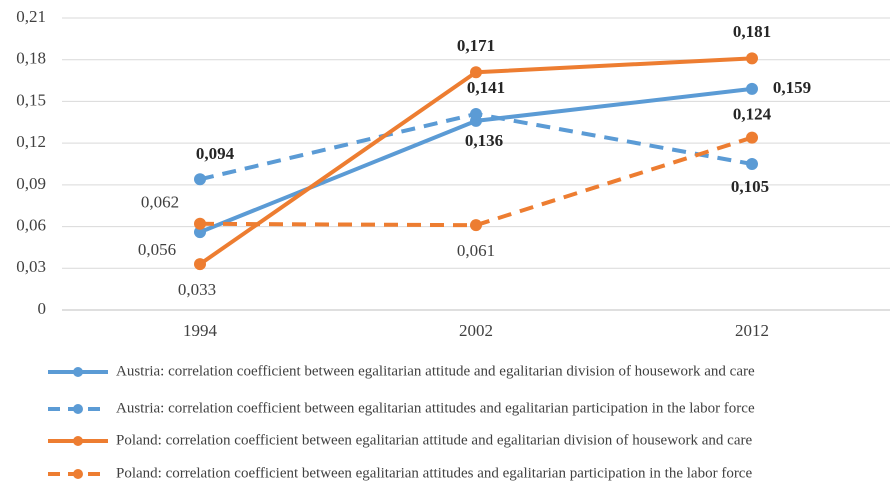 This screenshot has width=891, height=481. Describe the element at coordinates (157, 249) in the screenshot. I see `data-label: 0,056` at that location.